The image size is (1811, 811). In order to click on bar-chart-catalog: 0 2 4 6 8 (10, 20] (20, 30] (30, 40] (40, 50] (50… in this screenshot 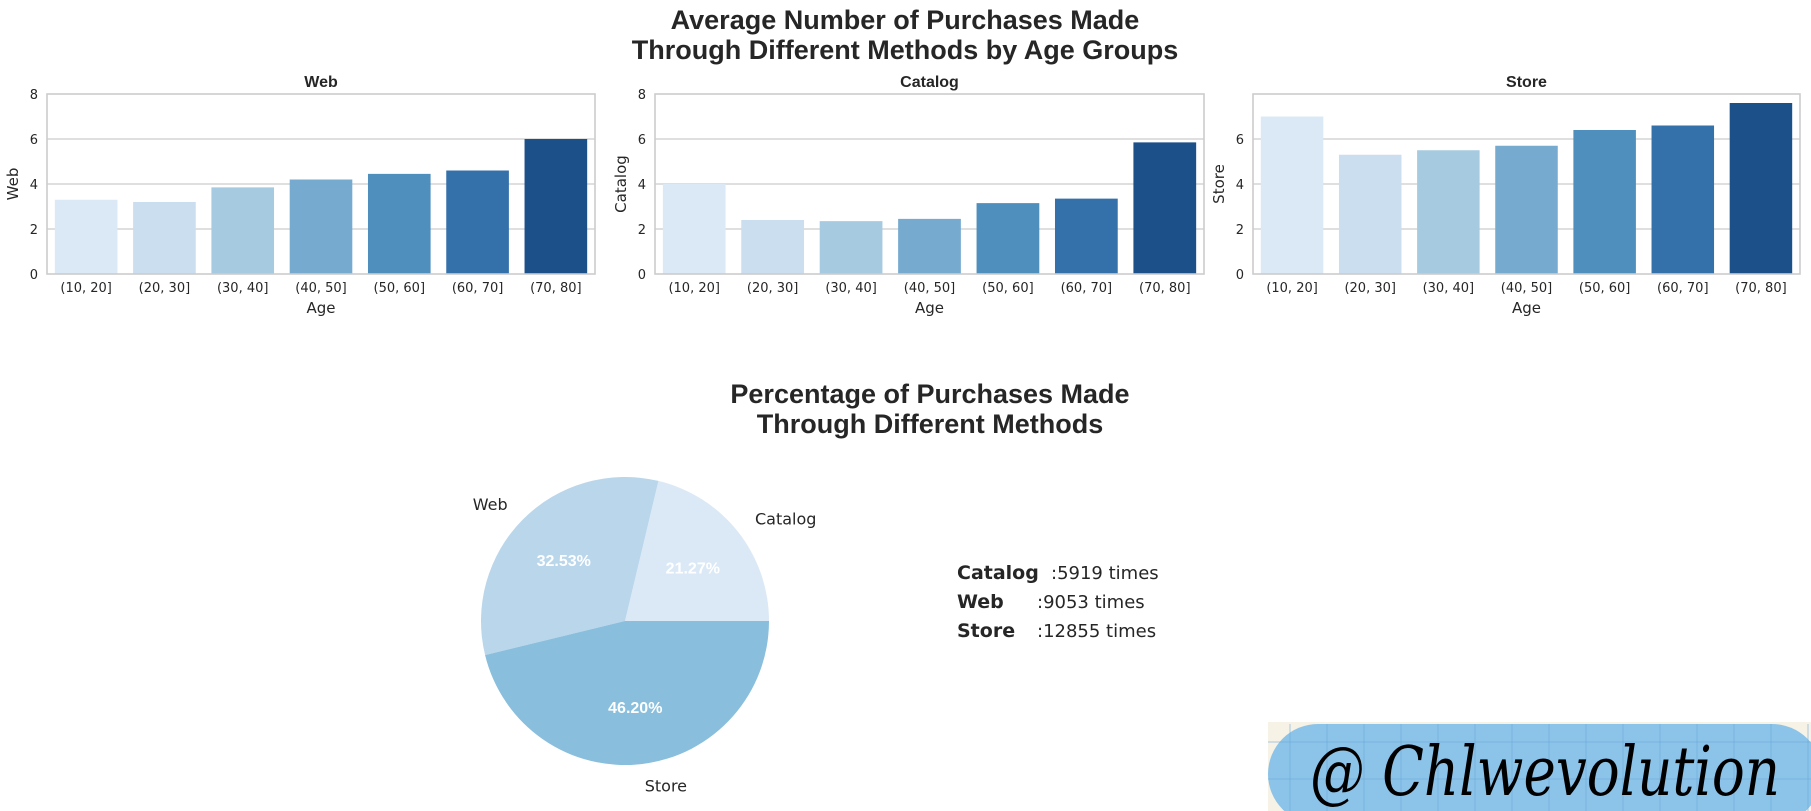, I will do `click(908, 195)`.